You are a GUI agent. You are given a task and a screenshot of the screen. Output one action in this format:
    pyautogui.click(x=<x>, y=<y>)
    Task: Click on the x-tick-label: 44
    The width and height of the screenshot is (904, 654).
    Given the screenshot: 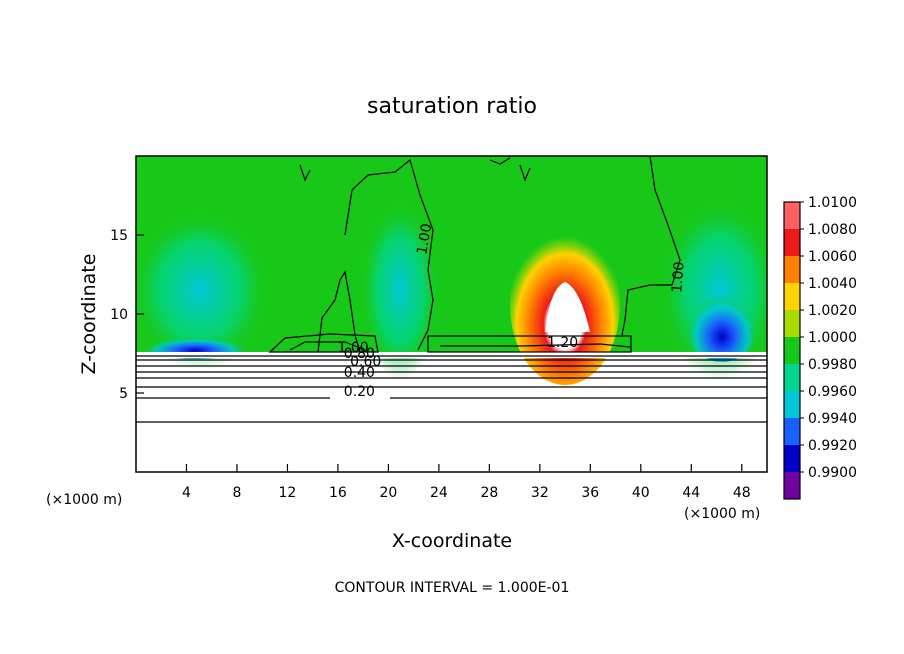 What is the action you would take?
    pyautogui.click(x=691, y=493)
    